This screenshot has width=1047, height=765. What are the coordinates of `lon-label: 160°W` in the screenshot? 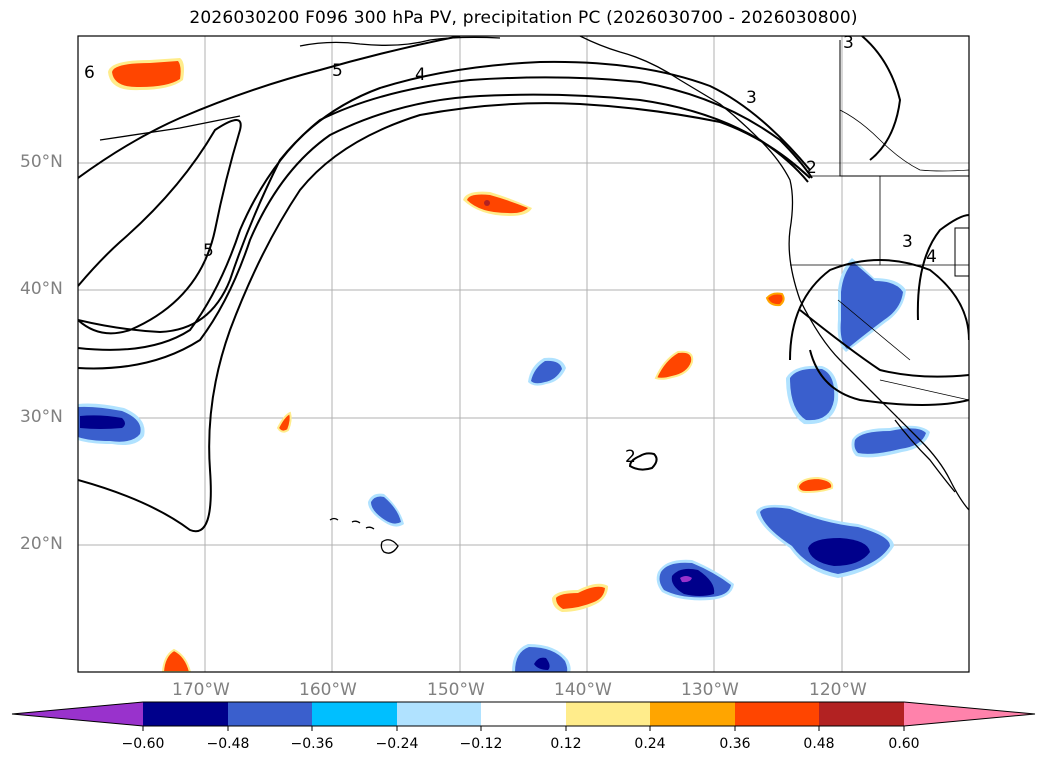 It's located at (328, 690).